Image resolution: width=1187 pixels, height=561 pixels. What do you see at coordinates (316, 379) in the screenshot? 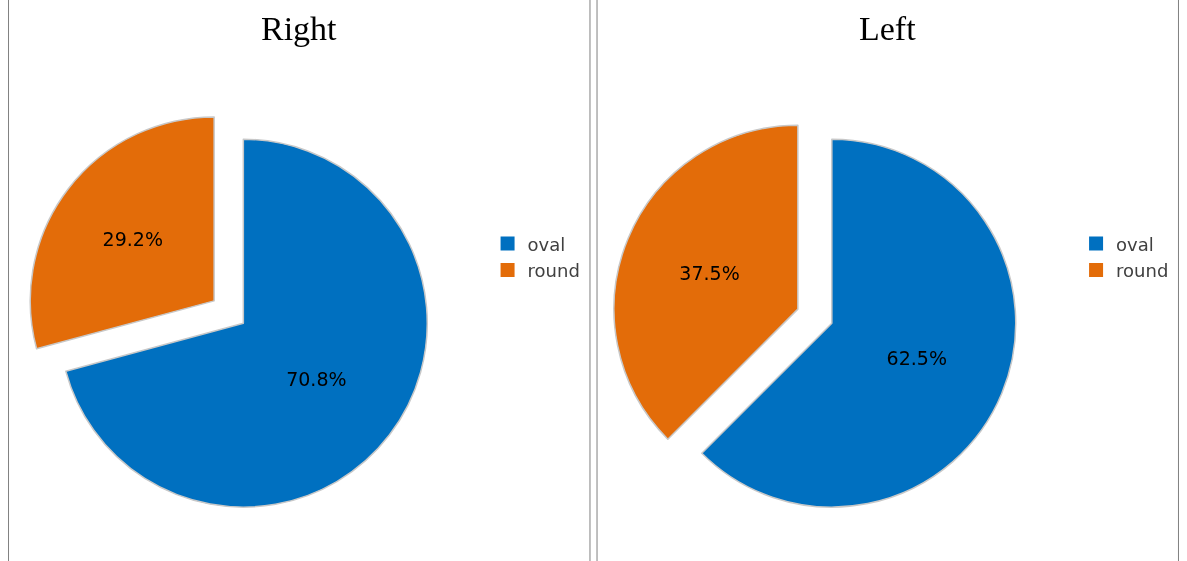
I see `data-label: 70.8%` at bounding box center [316, 379].